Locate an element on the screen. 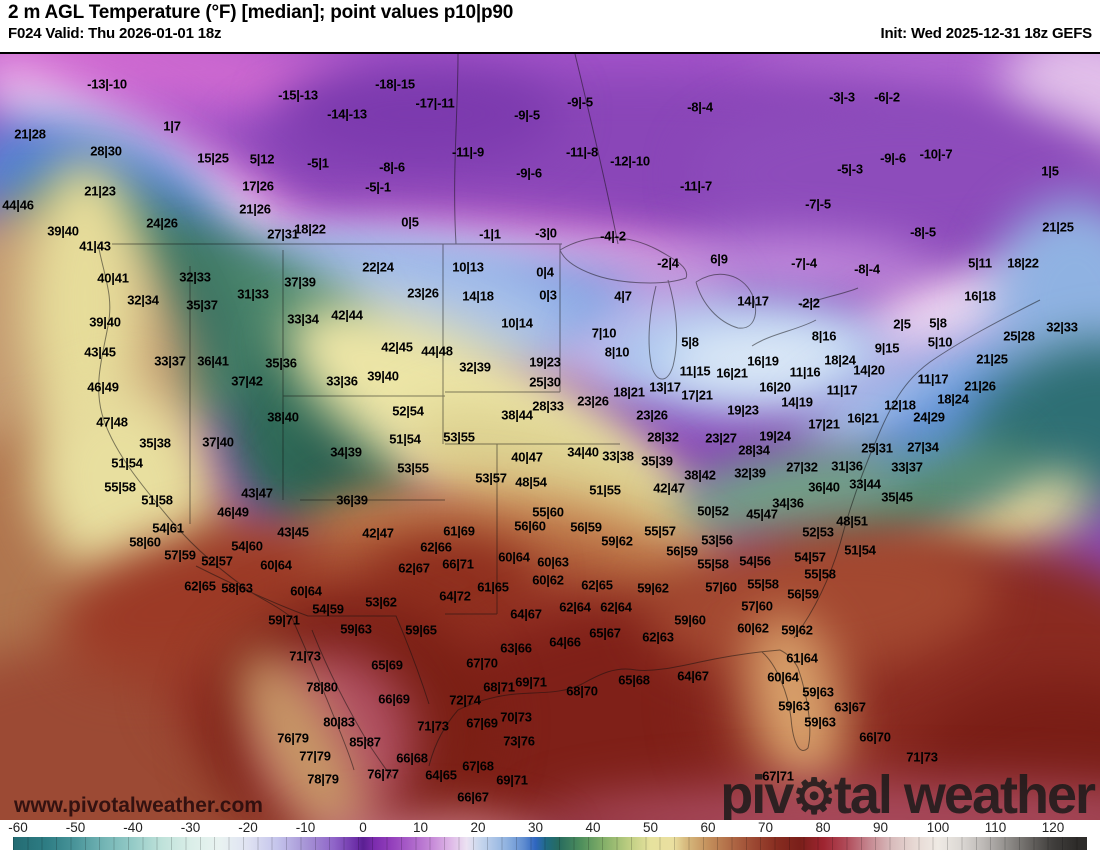 The height and width of the screenshot is (850, 1100). brand-text-post: tal weather is located at coordinates (964, 792).